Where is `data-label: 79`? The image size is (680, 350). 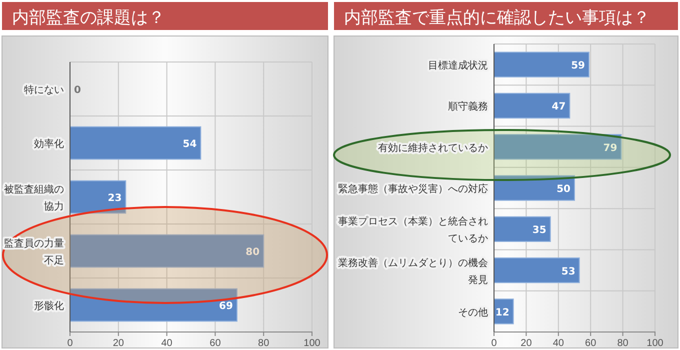
data-label: 79 is located at coordinates (610, 148).